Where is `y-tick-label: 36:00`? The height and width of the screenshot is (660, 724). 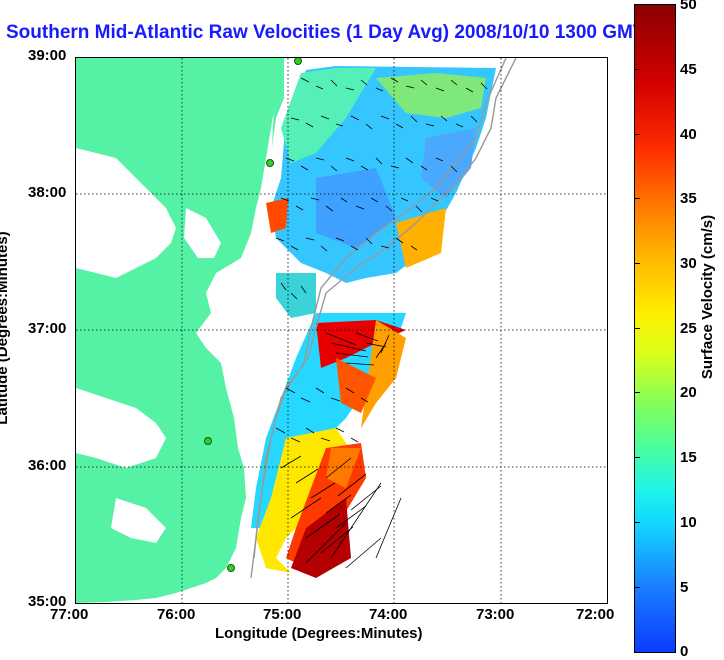 y-tick-label: 36:00 is located at coordinates (47, 465).